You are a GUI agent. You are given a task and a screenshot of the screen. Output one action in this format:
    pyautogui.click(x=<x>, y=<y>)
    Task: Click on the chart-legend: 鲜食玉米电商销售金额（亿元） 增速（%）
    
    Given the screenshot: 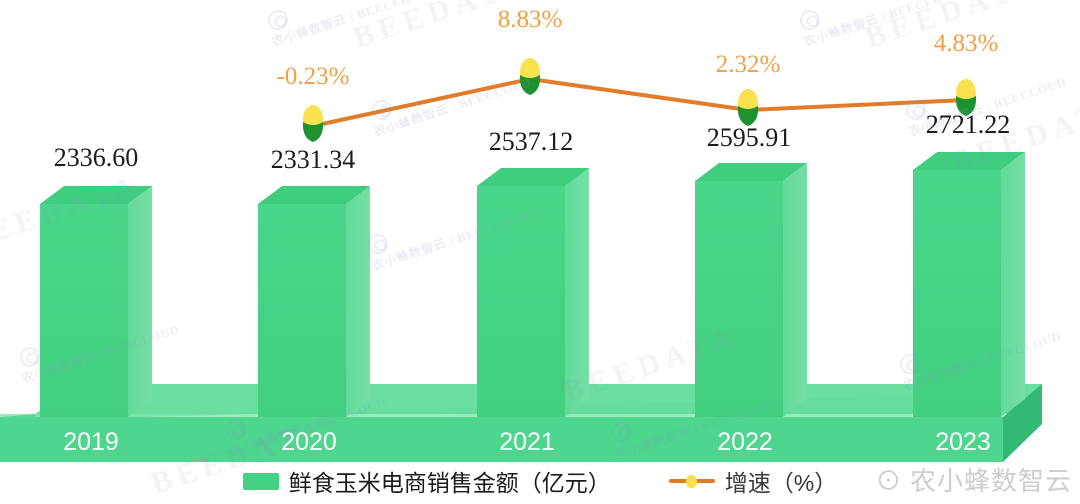 What is the action you would take?
    pyautogui.click(x=540, y=481)
    